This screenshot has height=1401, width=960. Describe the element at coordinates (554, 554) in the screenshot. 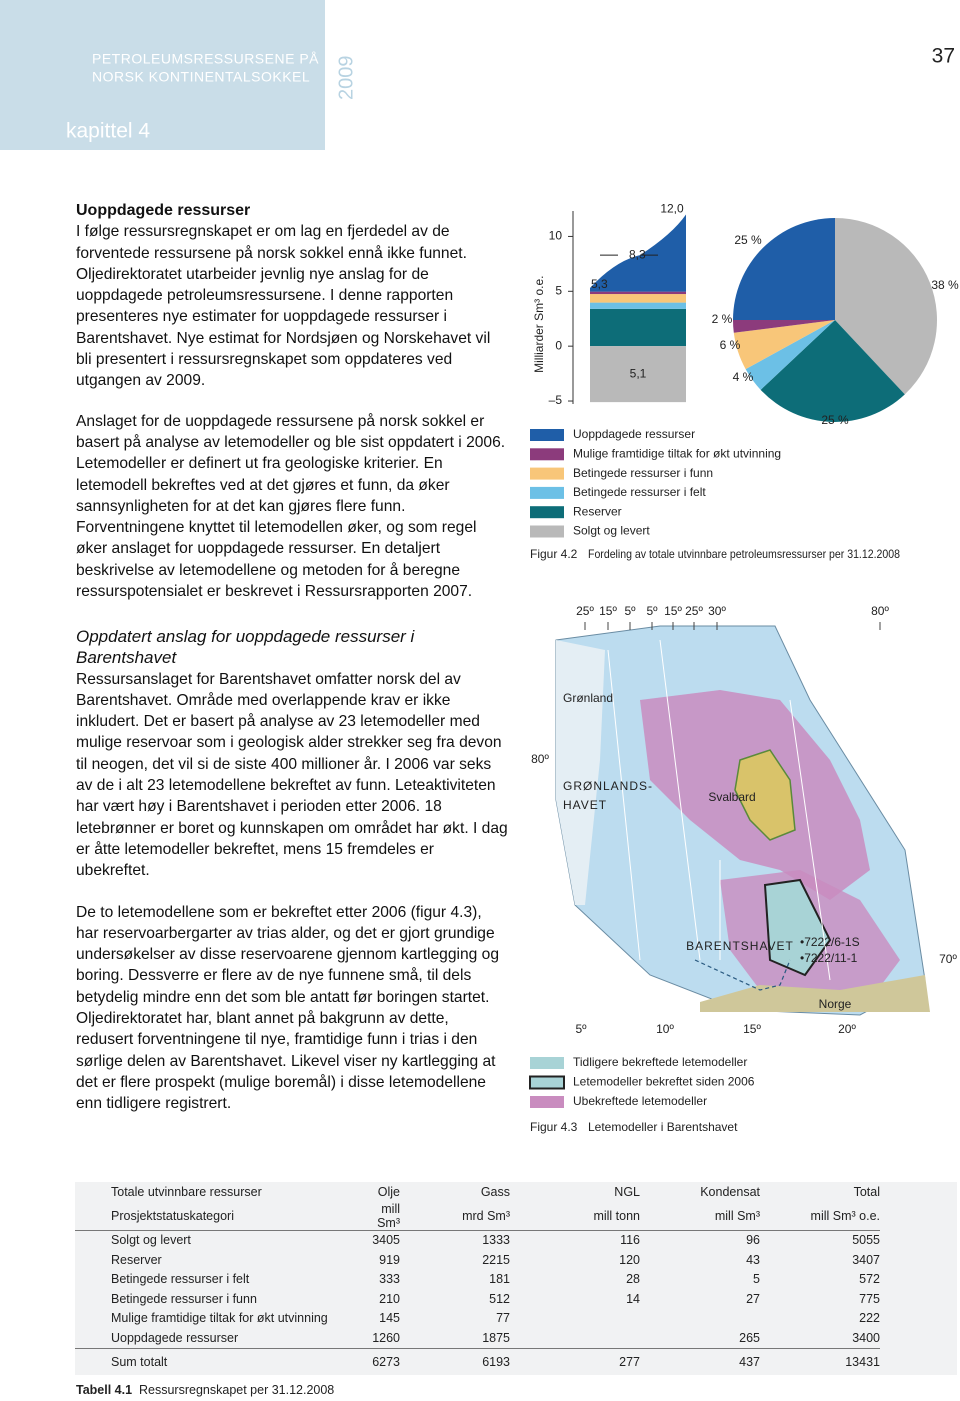

I see `caption-number: Figur 4.2` at that location.